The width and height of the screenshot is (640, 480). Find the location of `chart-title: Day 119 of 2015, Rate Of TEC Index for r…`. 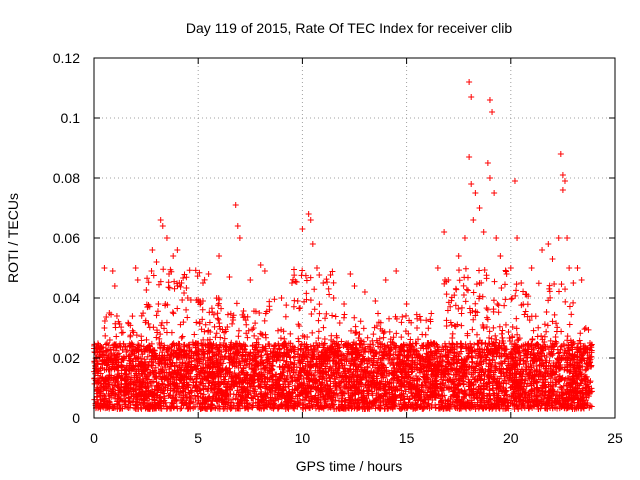

chart-title: Day 119 of 2015, Rate Of TEC Index for r… is located at coordinates (349, 28).